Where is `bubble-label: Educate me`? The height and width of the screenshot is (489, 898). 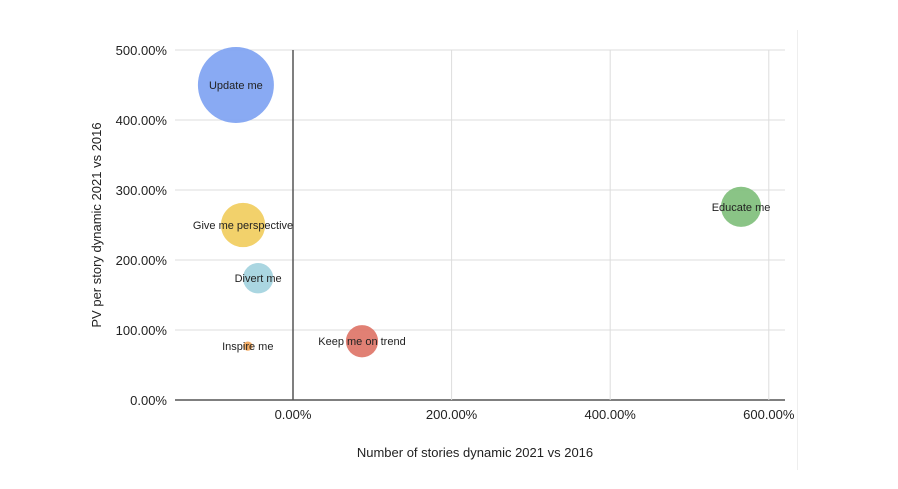 bubble-label: Educate me is located at coordinates (741, 208).